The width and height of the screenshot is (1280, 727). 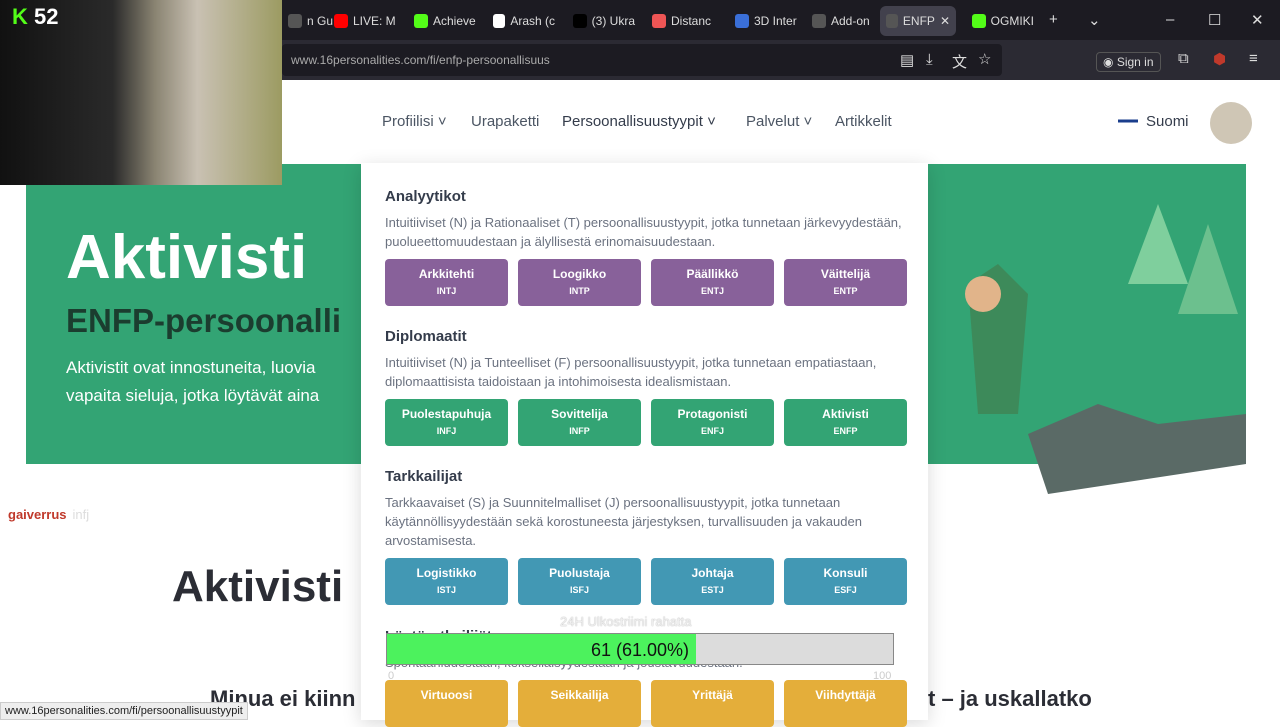 I want to click on type-code: ENFP, so click(x=845, y=431).